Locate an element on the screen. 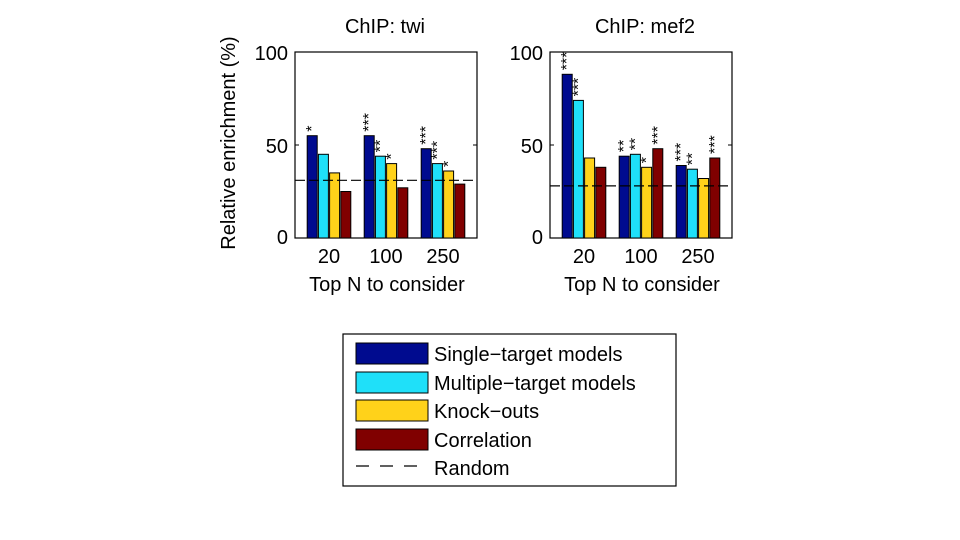 Image resolution: width=960 pixels, height=540 pixels. y-axis-label: Relative enrichment (%) is located at coordinates (229, 142).